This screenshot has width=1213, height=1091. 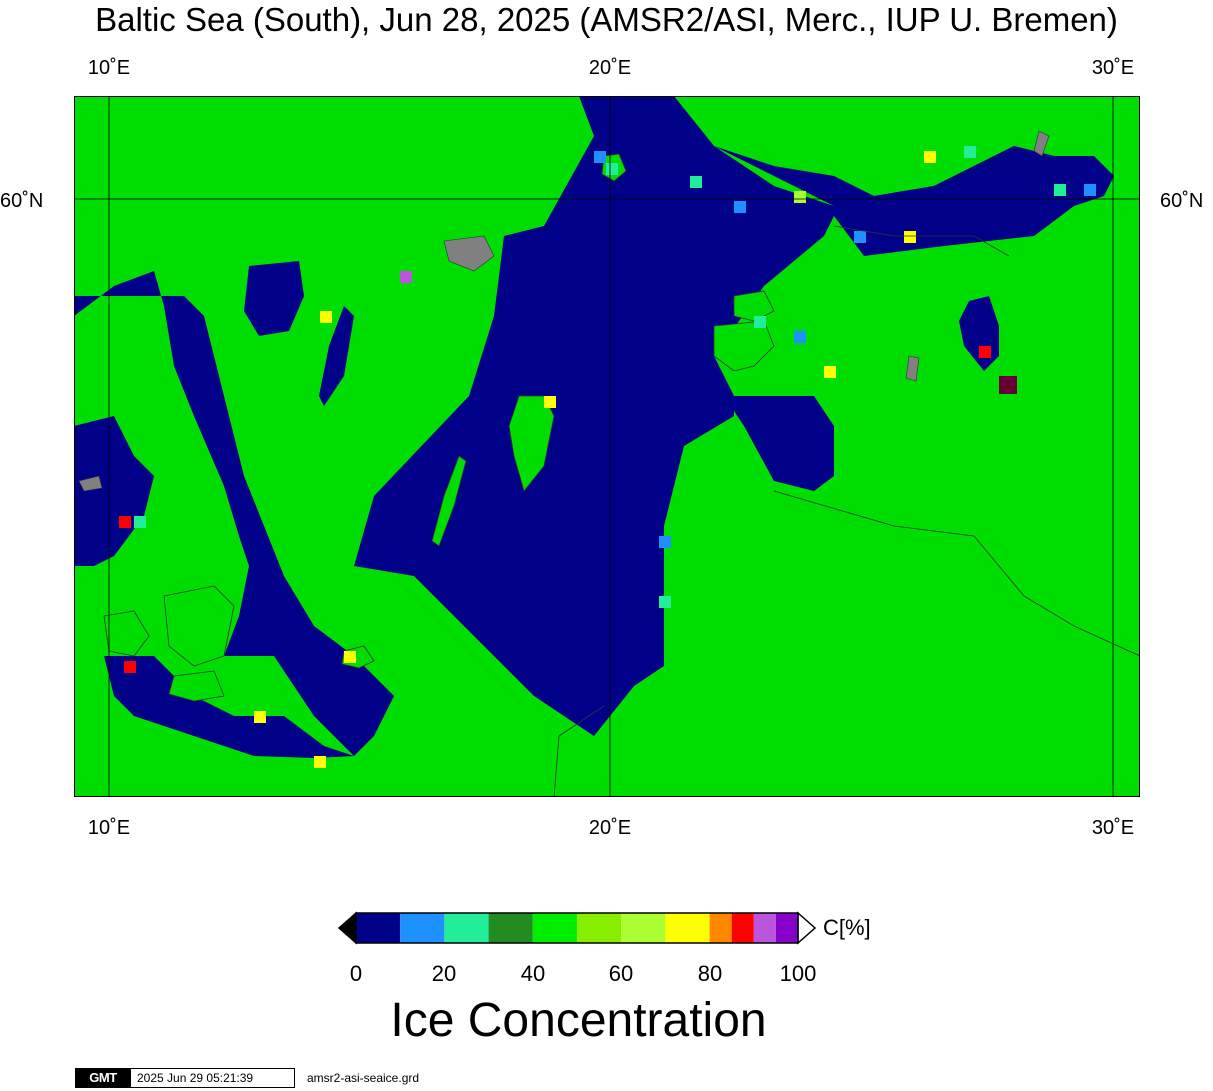 I want to click on lon-label-top-10: 10˚E, so click(x=109, y=68).